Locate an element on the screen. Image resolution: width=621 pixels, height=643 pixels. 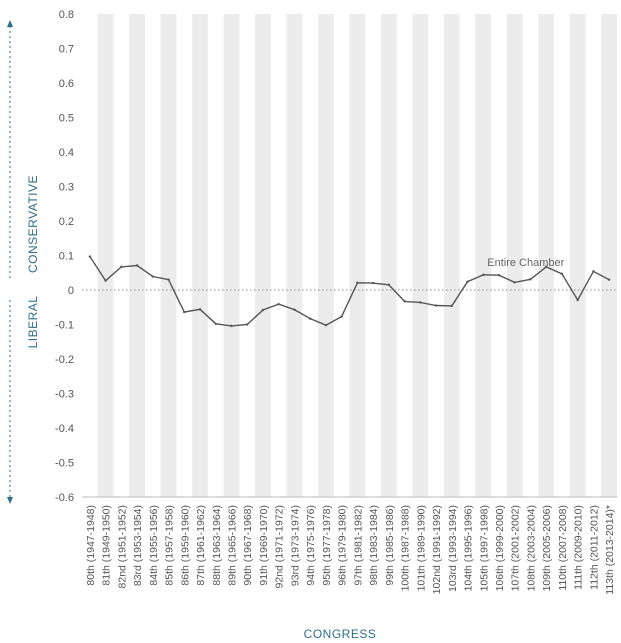
x-tick-label: 106th (1999-2000) is located at coordinates (500, 548).